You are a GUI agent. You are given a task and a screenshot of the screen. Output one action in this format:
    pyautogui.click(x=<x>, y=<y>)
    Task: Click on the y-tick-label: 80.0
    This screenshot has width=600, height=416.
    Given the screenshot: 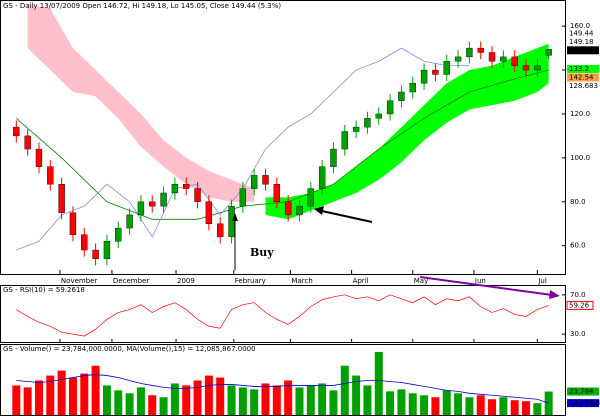 What is the action you would take?
    pyautogui.click(x=578, y=202)
    